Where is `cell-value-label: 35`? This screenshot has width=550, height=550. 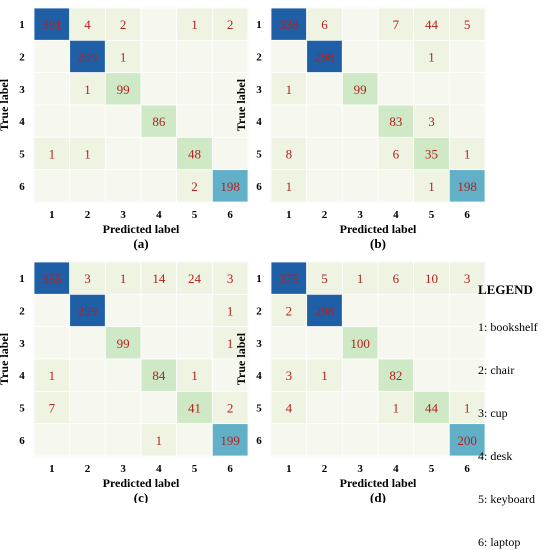 cell-value-label: 35 is located at coordinates (431, 154).